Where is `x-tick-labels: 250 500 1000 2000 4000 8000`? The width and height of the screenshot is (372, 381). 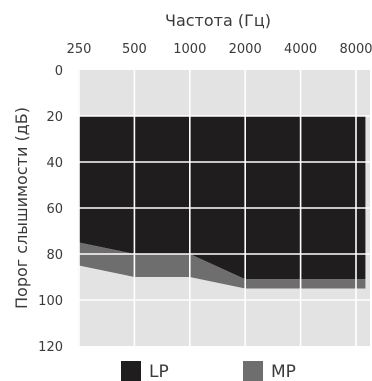 x-tick-labels: 250 500 1000 2000 4000 8000 is located at coordinates (219, 49).